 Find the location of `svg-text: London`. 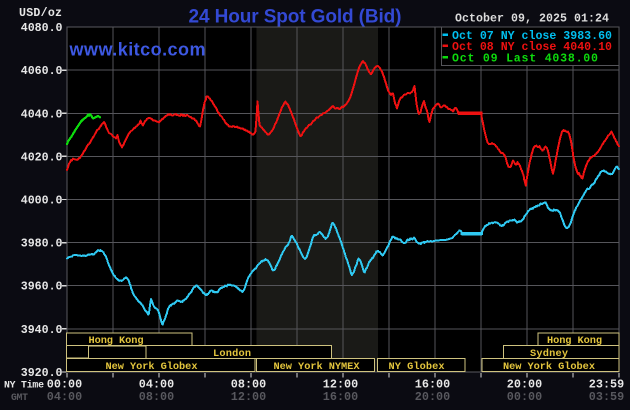

svg-text: London is located at coordinates (232, 354).